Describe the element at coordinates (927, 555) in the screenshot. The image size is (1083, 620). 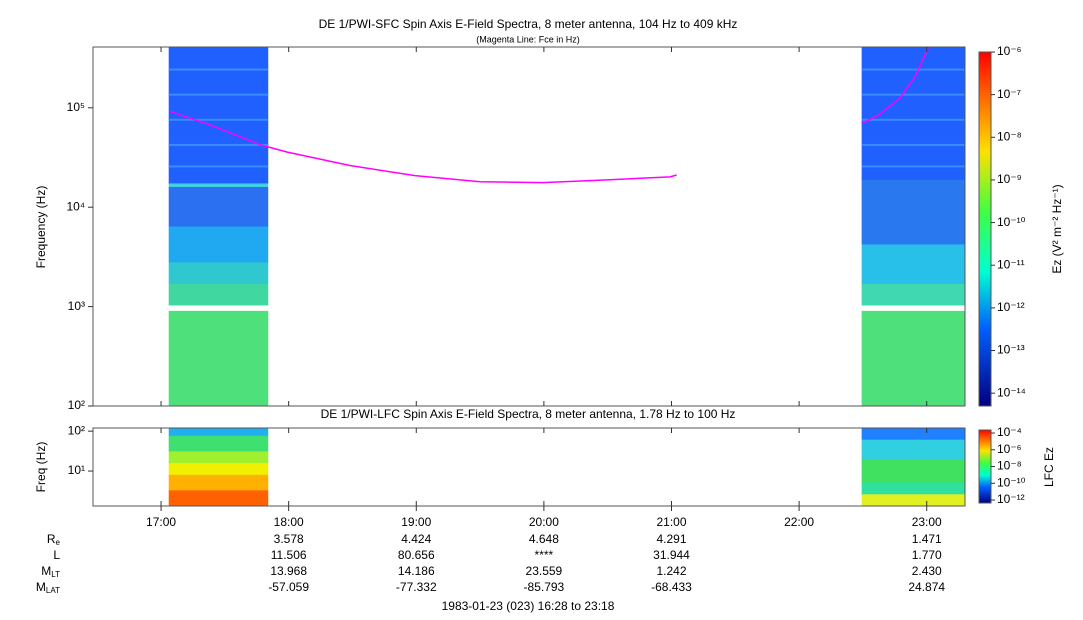
I see `ephemeris-value: 1.770` at that location.